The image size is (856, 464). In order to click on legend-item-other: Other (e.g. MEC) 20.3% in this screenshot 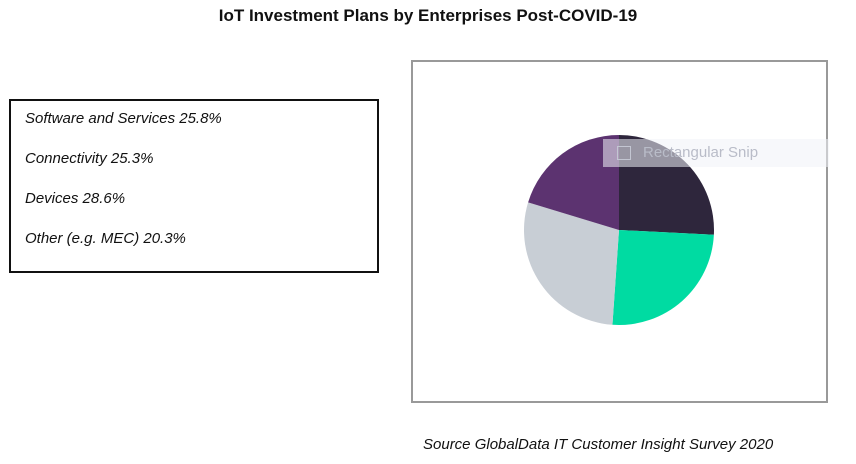, I will do `click(105, 238)`.